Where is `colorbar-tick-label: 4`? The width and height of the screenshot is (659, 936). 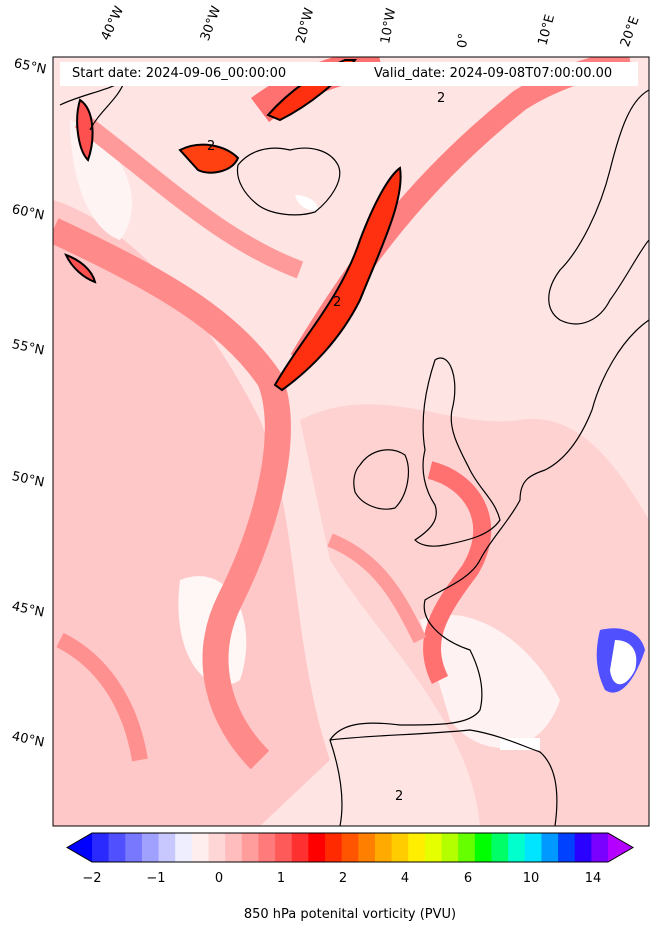
colorbar-tick-label: 4 is located at coordinates (405, 878).